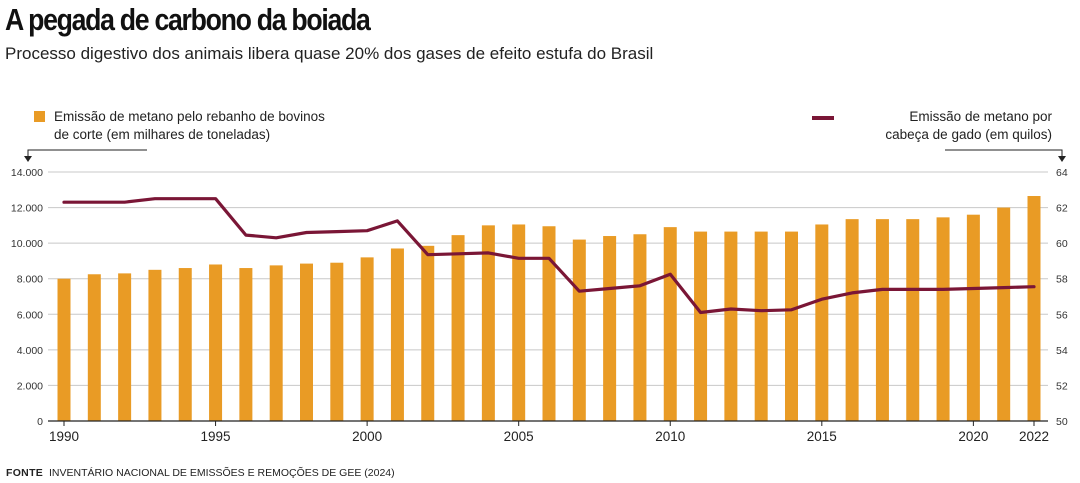 The image size is (1080, 483). I want to click on y-right-tick-label: 50, so click(1062, 422).